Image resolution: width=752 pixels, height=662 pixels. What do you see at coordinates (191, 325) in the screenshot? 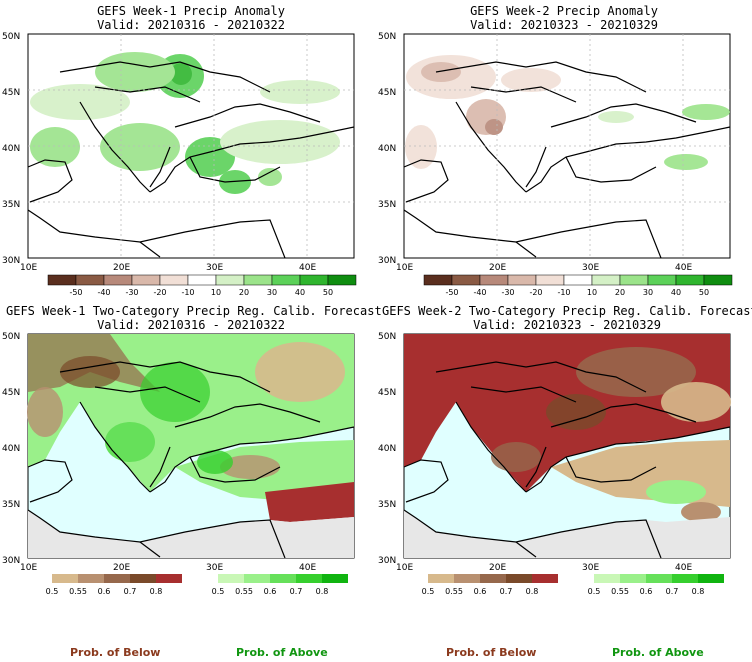
I see `panel-3-valid-text: Valid: 20210316 - 20210322` at bounding box center [191, 325].